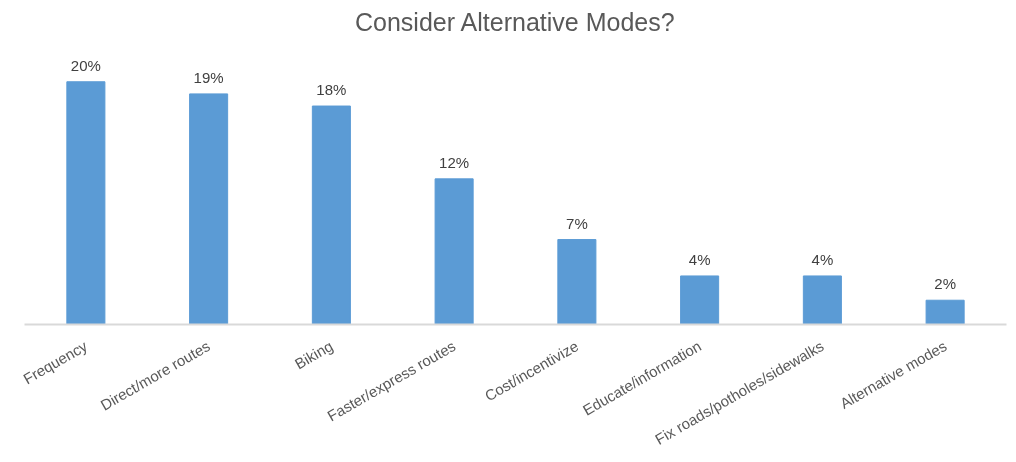  I want to click on data-label: 18%, so click(331, 90).